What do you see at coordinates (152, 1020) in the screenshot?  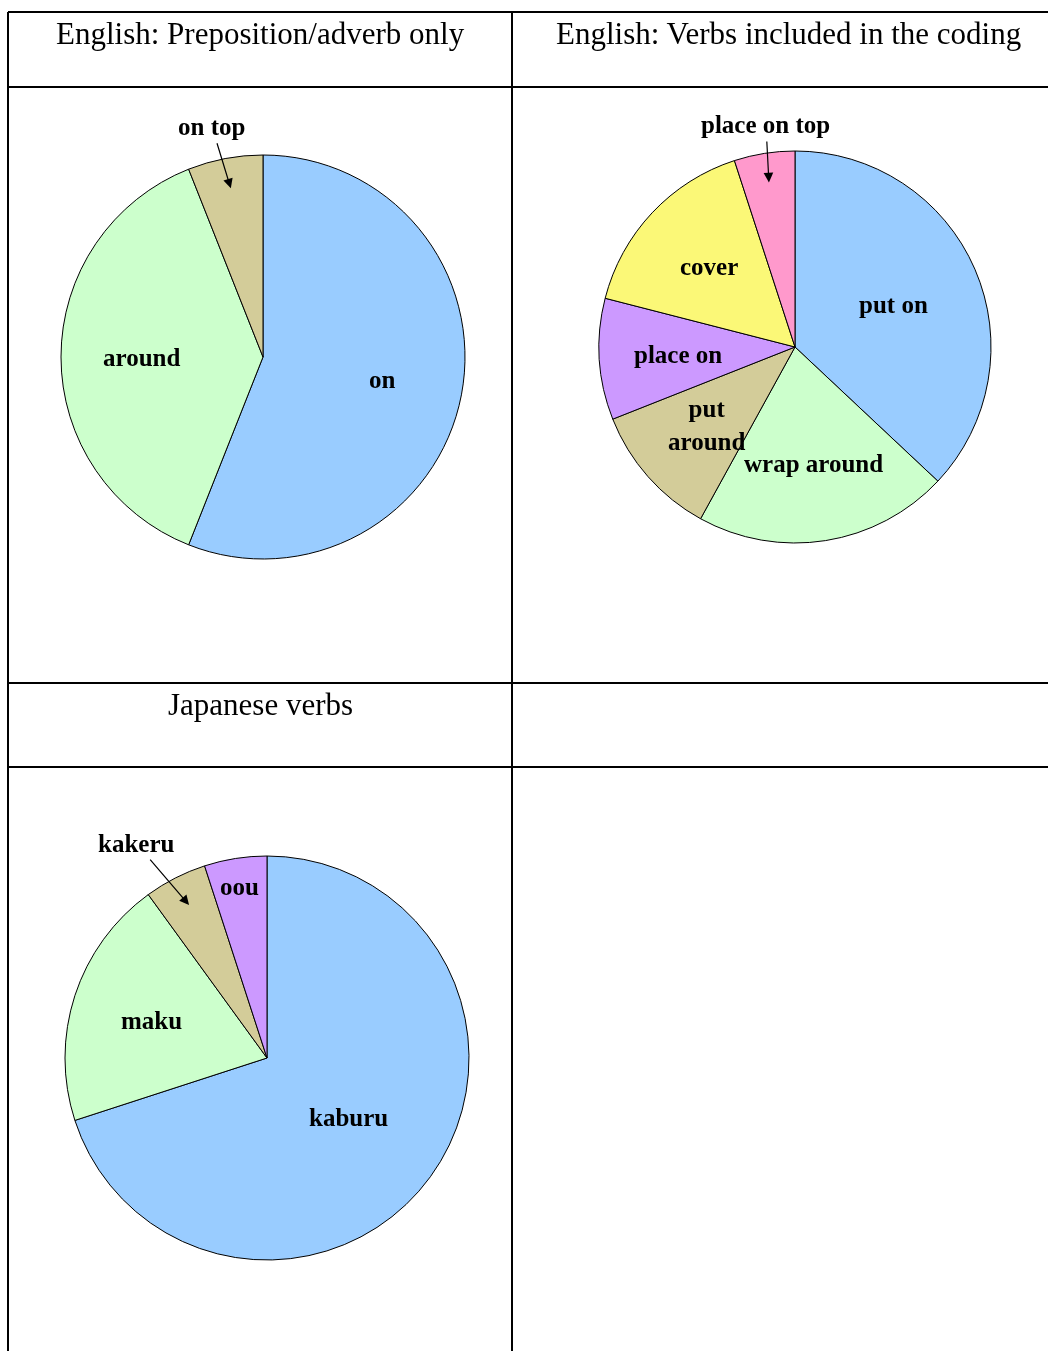 I see `slice-label: maku` at bounding box center [152, 1020].